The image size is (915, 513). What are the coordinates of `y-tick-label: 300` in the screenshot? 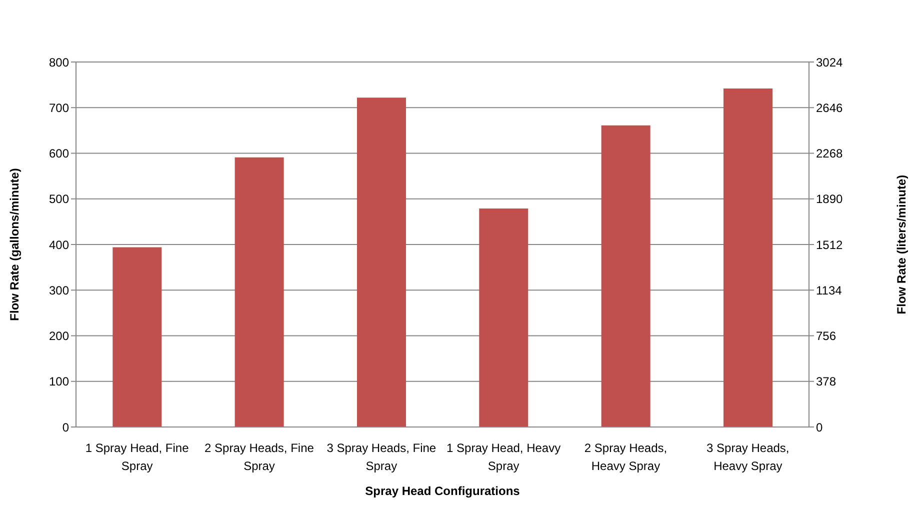 It's located at (59, 290).